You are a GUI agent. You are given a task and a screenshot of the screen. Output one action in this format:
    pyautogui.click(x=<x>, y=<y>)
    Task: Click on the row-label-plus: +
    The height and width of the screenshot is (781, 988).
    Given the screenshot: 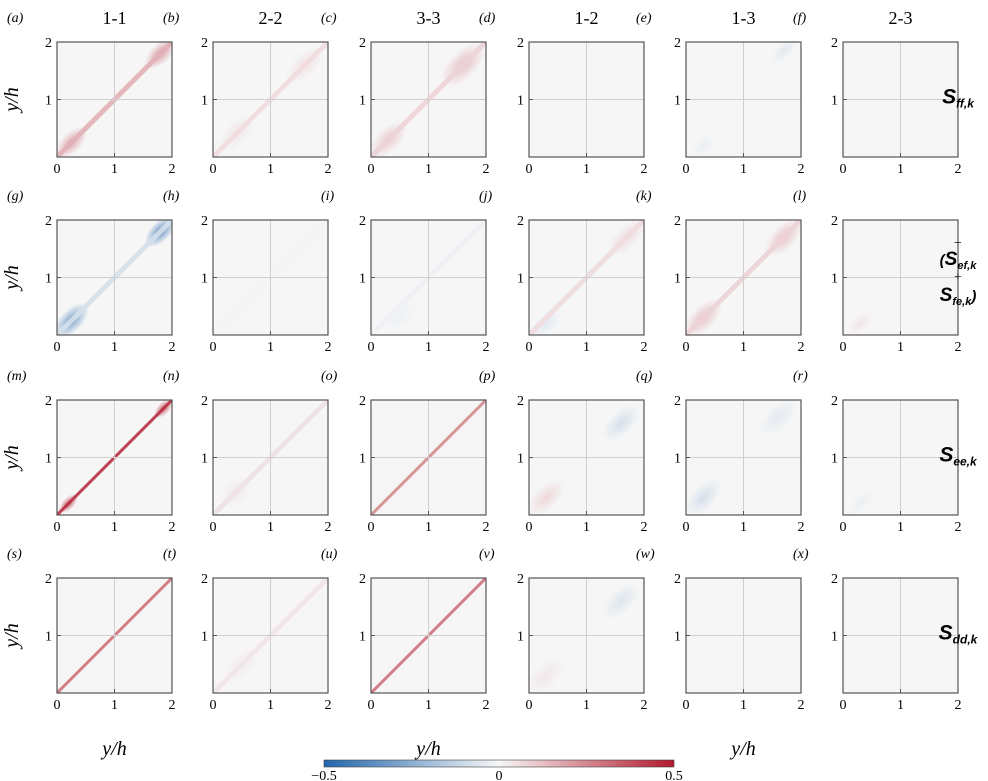 What is the action you would take?
    pyautogui.click(x=958, y=277)
    